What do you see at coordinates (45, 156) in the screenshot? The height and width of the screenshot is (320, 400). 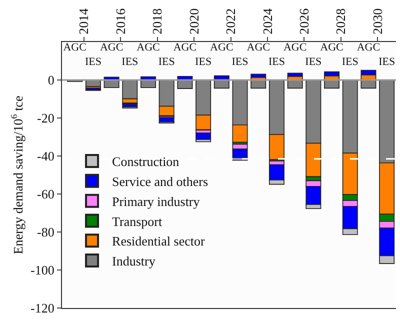 I see `y-tick-label: -40` at bounding box center [45, 156].